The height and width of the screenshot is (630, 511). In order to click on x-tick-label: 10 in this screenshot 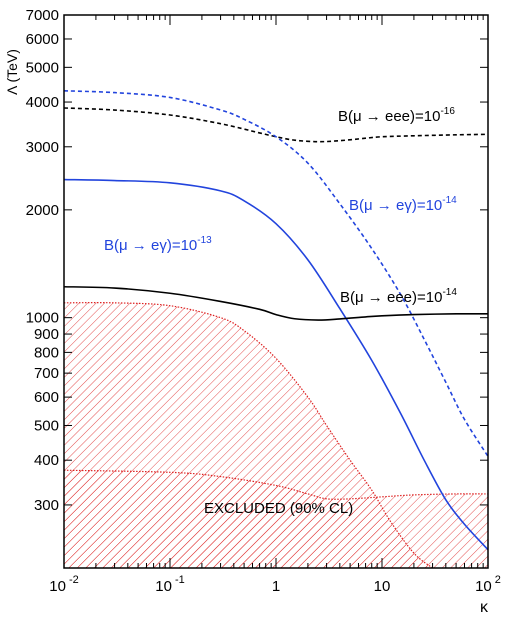, I will do `click(382, 586)`.